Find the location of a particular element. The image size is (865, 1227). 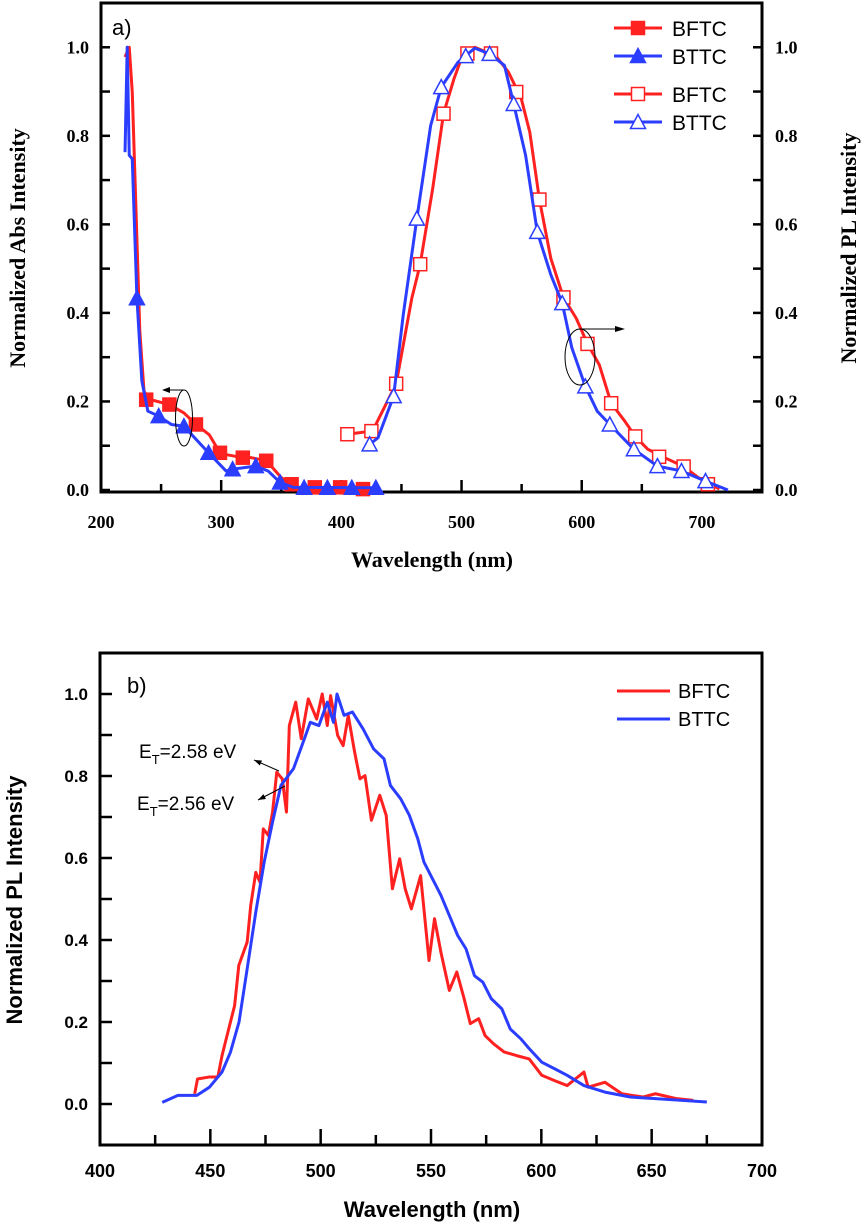

legend: BFTC BTTC is located at coordinates (673, 706).